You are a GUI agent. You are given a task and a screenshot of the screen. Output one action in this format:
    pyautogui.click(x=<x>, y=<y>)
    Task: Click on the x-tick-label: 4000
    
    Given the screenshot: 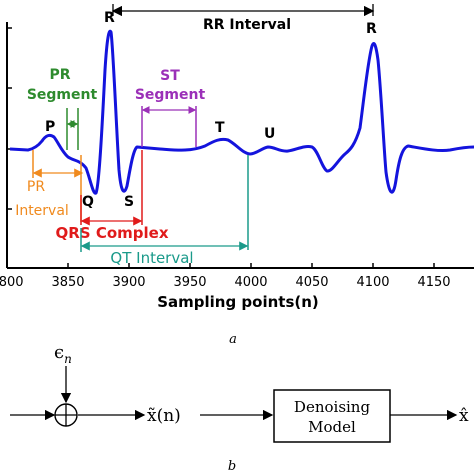 What is the action you would take?
    pyautogui.click(x=250, y=282)
    